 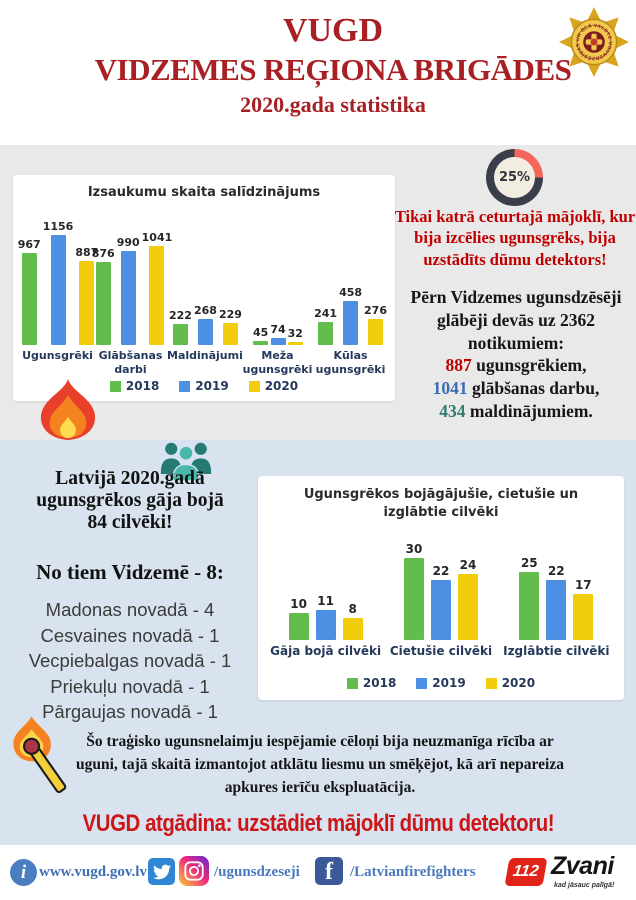 What do you see at coordinates (93, 872) in the screenshot?
I see `website-link: www.vugd.gov.lv` at bounding box center [93, 872].